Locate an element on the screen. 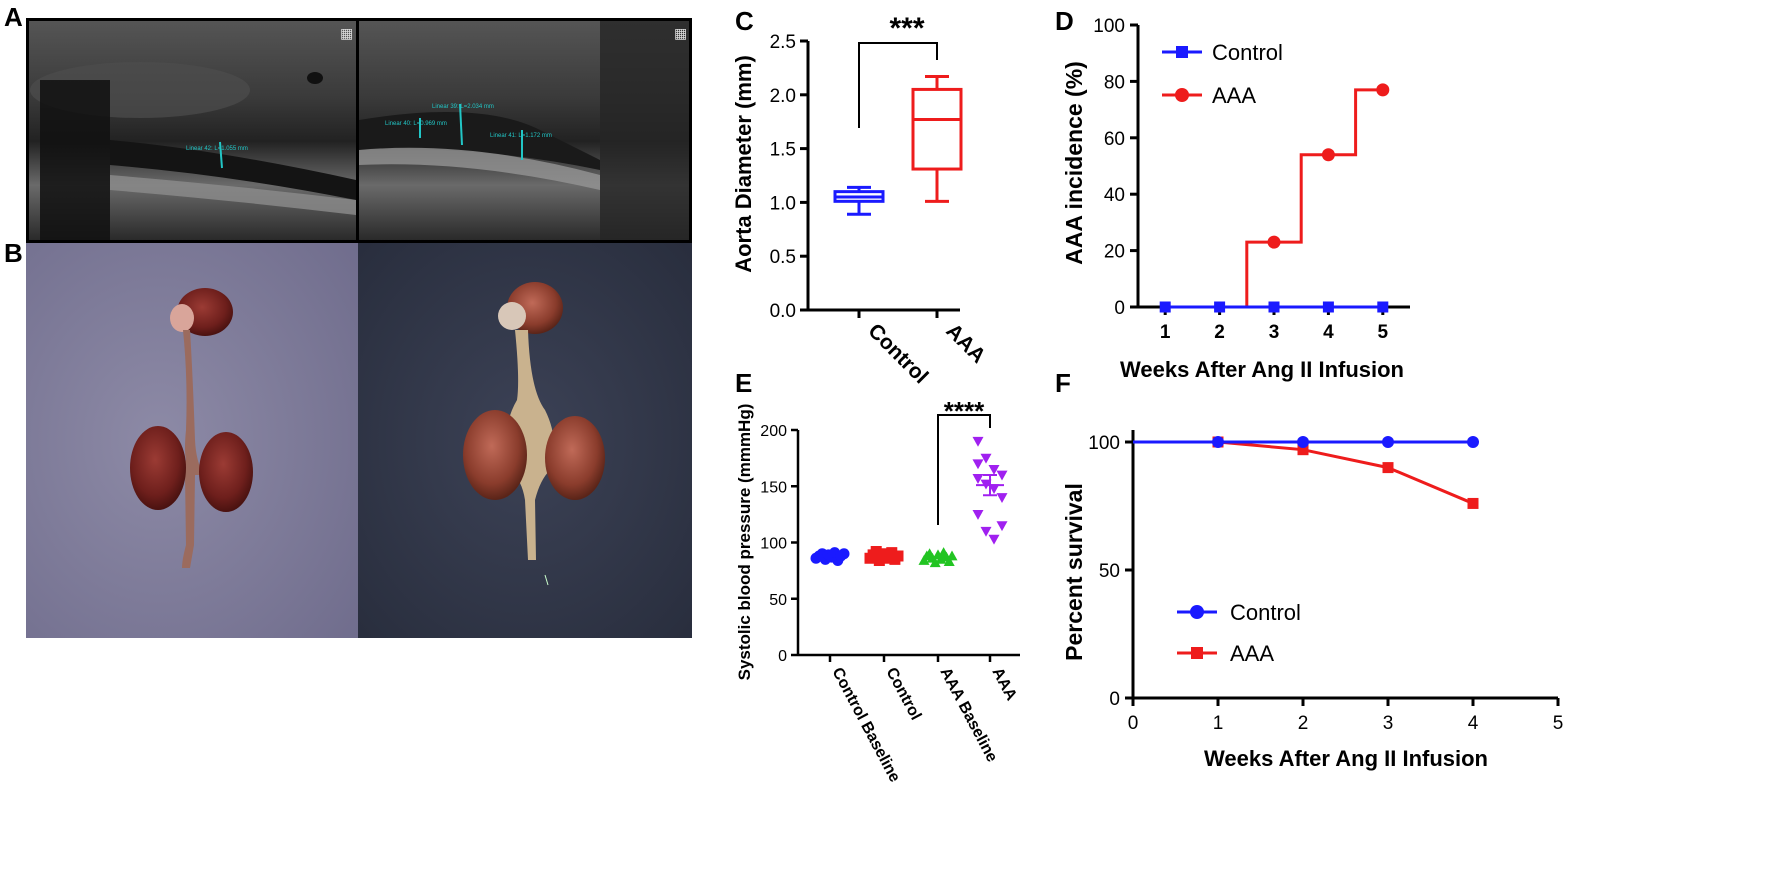 Image resolution: width=1772 pixels, height=884 pixels. panel-label-f: F is located at coordinates (1063, 383).